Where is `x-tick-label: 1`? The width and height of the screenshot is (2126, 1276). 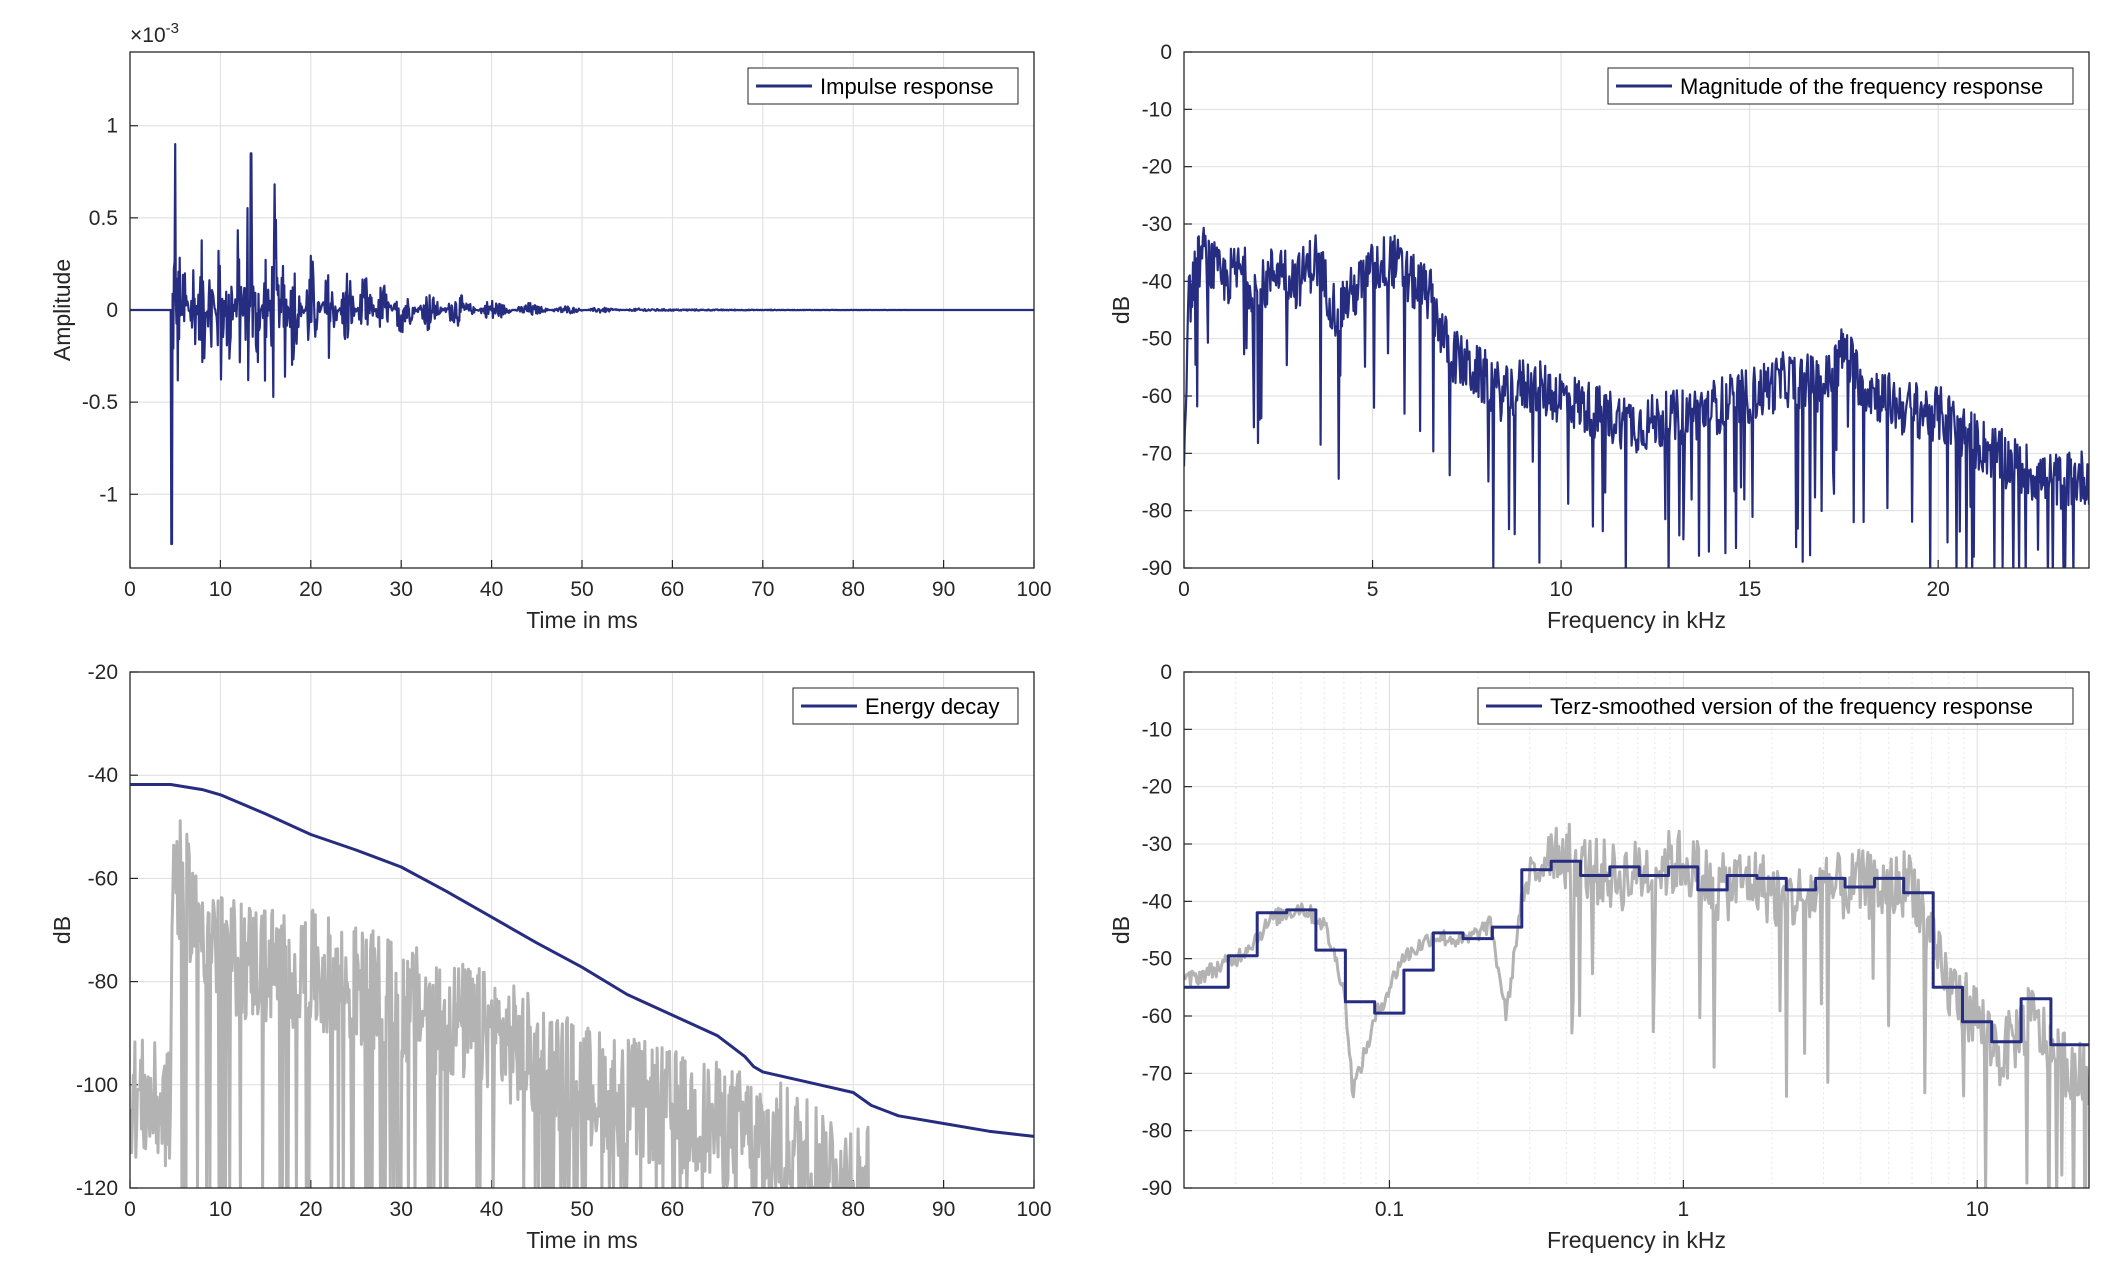
x-tick-label: 1 is located at coordinates (1683, 1209).